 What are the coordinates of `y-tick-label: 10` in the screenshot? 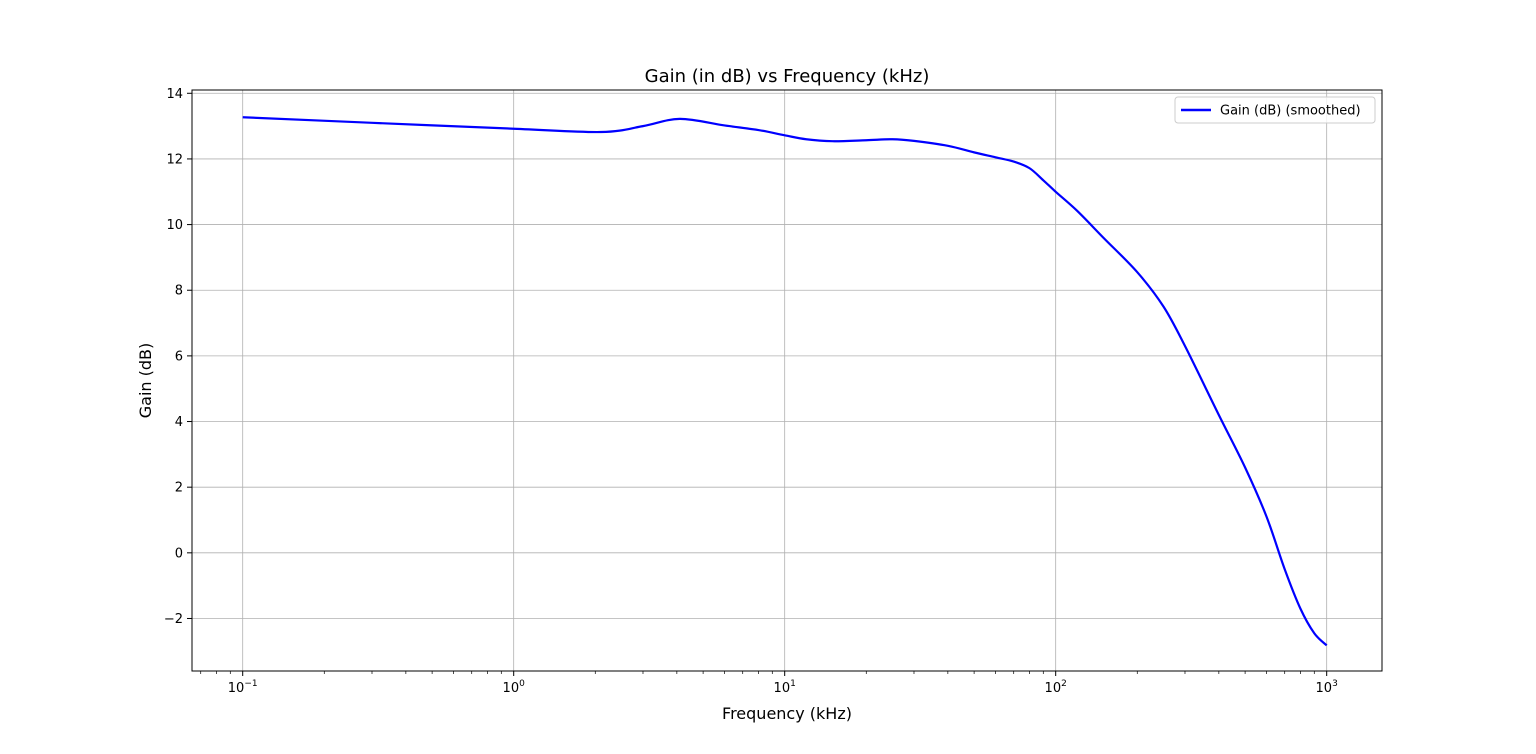 It's located at (174, 225).